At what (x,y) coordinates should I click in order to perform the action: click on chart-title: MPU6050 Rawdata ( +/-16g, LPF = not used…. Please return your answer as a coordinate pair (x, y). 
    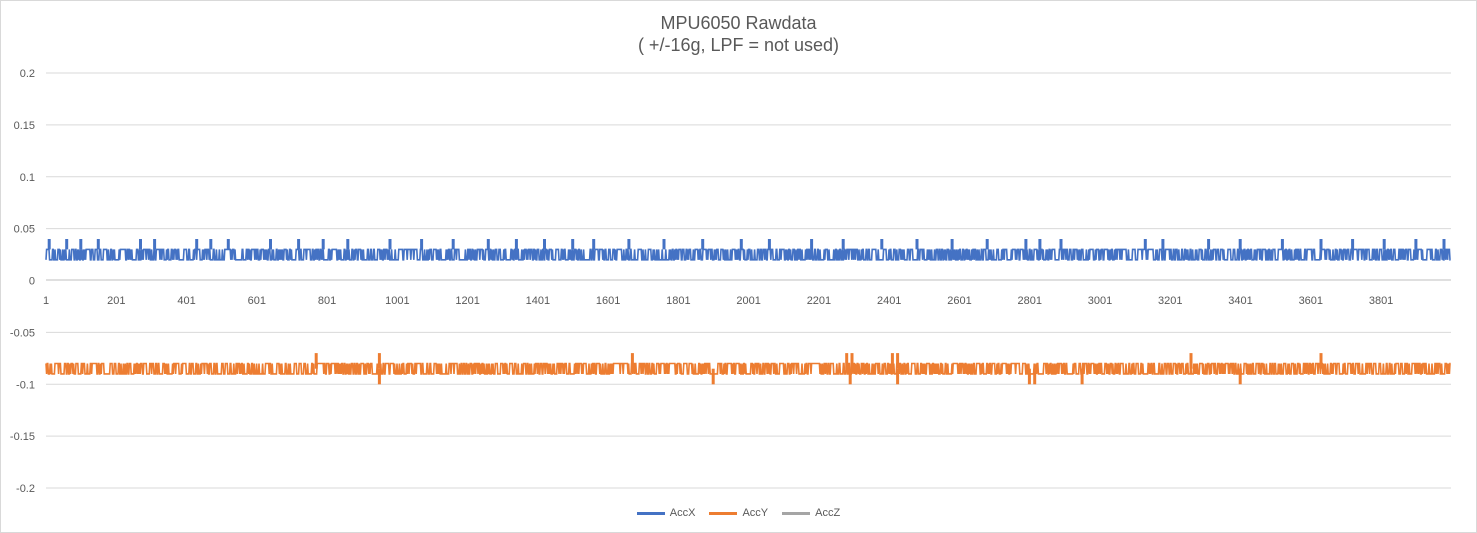
    Looking at the image, I should click on (738, 34).